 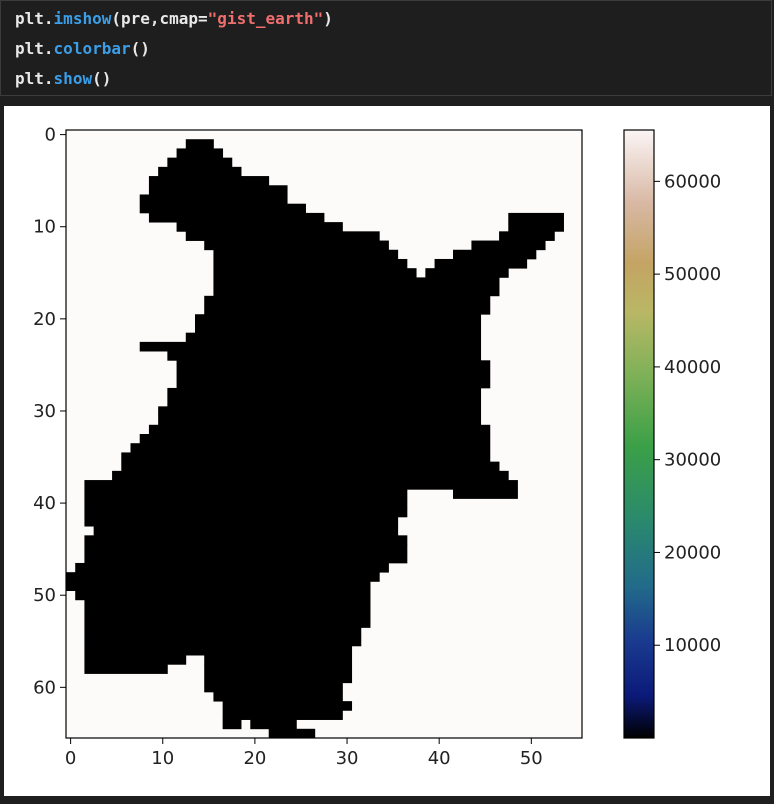 What do you see at coordinates (50, 135) in the screenshot?
I see `y-tick-label: 0` at bounding box center [50, 135].